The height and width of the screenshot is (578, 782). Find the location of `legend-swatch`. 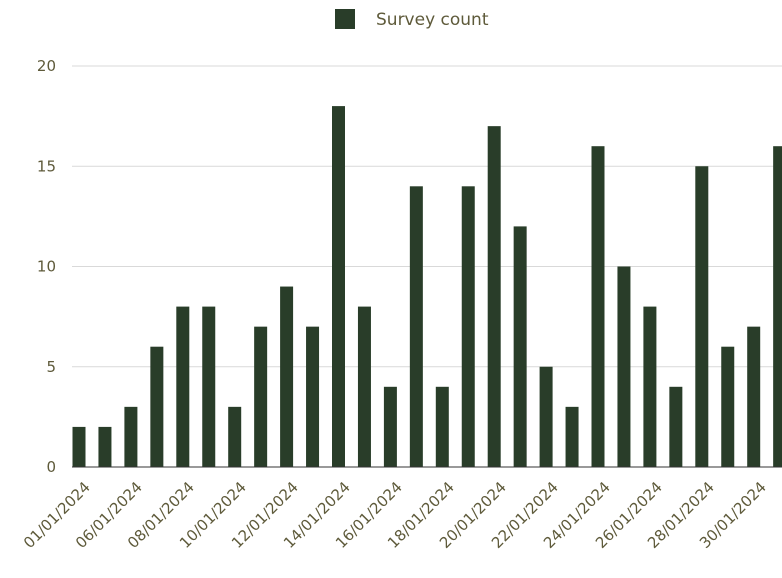

legend-swatch is located at coordinates (345, 19).